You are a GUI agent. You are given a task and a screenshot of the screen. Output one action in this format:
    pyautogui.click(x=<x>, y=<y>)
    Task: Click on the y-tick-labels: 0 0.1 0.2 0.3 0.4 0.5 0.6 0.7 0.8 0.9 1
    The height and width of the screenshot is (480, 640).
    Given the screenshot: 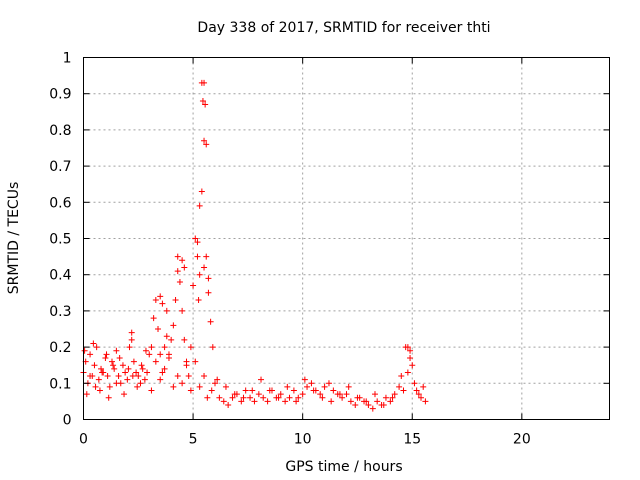 What is the action you would take?
    pyautogui.click(x=60, y=240)
    